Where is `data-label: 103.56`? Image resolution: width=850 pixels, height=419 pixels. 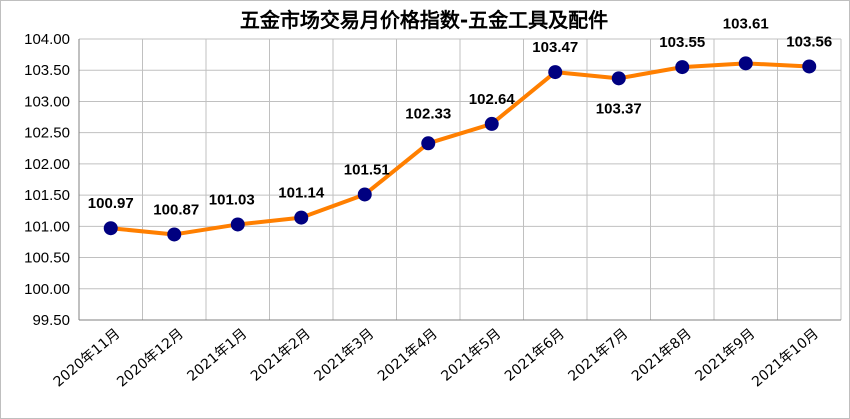 data-label: 103.56 is located at coordinates (809, 41).